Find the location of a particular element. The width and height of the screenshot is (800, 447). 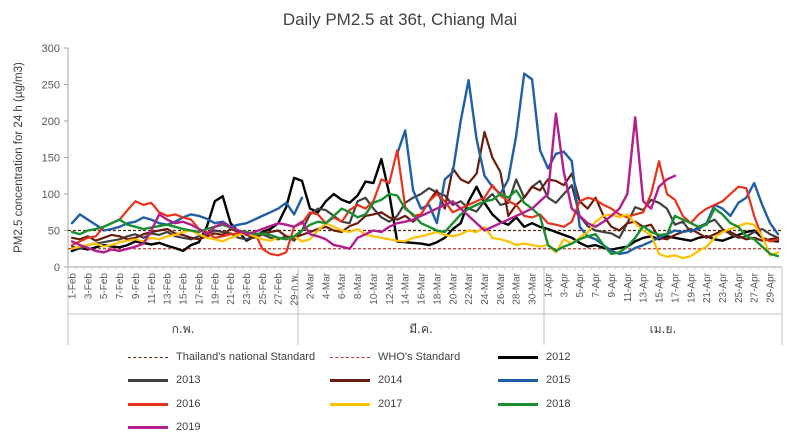

x-tick-label: 19-Apr is located at coordinates (691, 287).